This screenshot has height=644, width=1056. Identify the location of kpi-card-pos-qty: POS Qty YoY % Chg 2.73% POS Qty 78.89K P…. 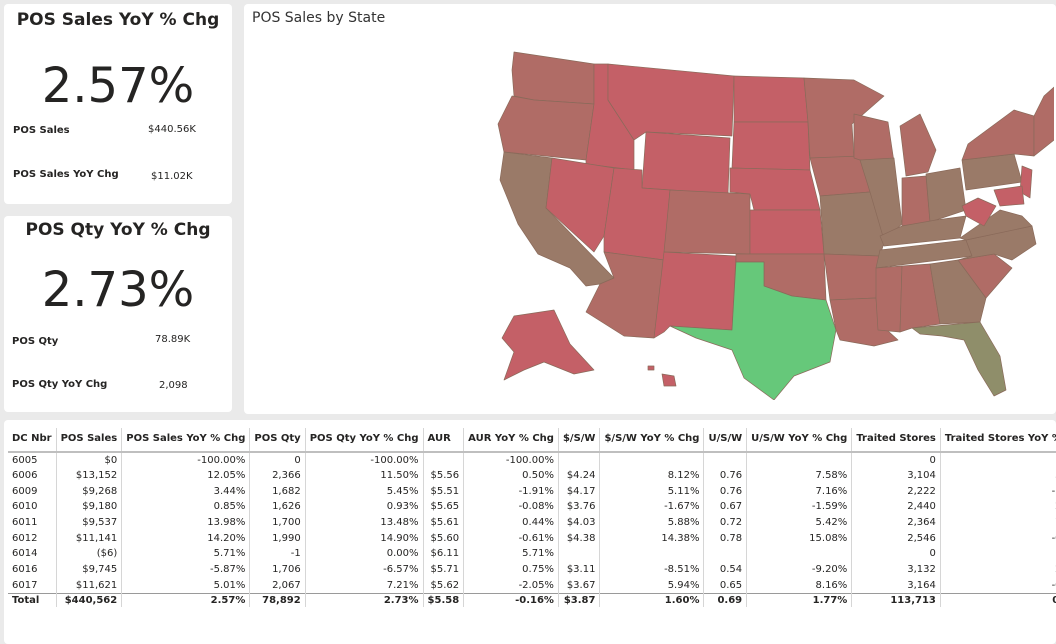
(118, 314).